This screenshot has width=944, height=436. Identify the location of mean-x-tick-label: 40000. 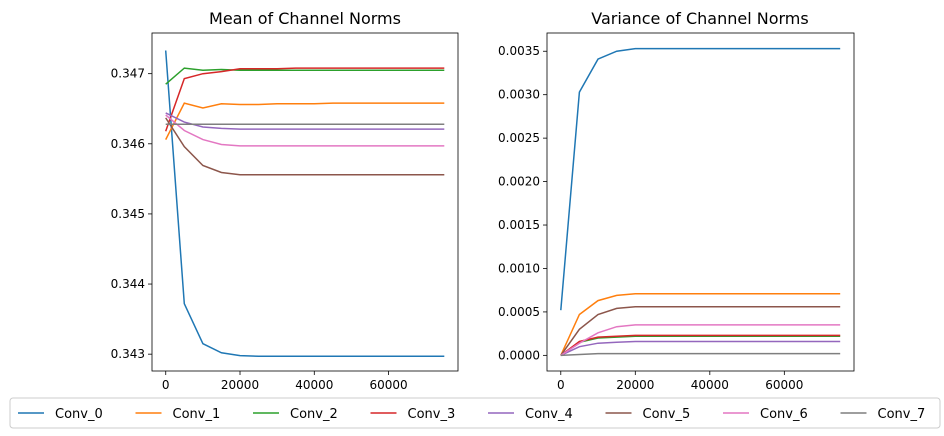
(314, 385).